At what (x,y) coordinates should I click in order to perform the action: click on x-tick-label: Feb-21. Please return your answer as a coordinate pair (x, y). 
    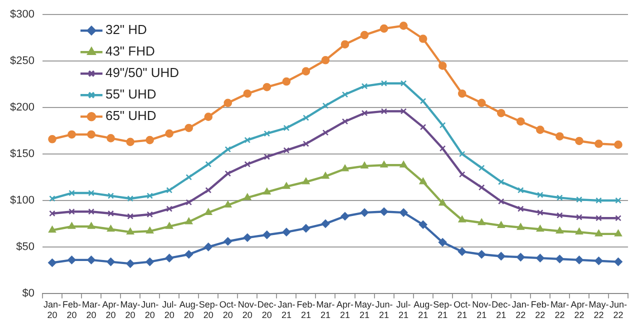
    Looking at the image, I should click on (306, 309).